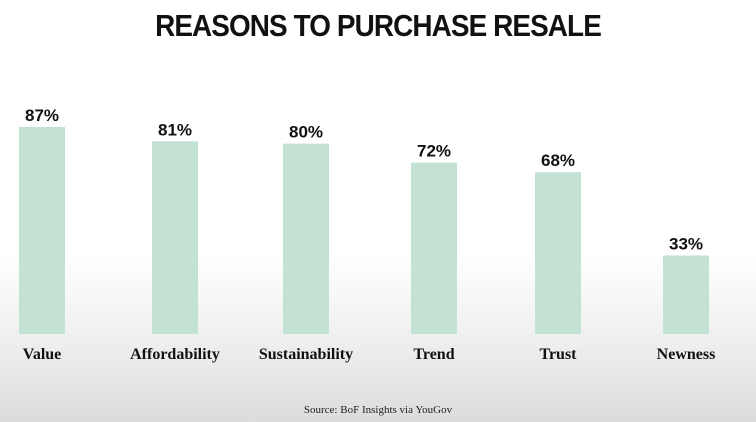  What do you see at coordinates (558, 160) in the screenshot?
I see `value-label-trust: 68%` at bounding box center [558, 160].